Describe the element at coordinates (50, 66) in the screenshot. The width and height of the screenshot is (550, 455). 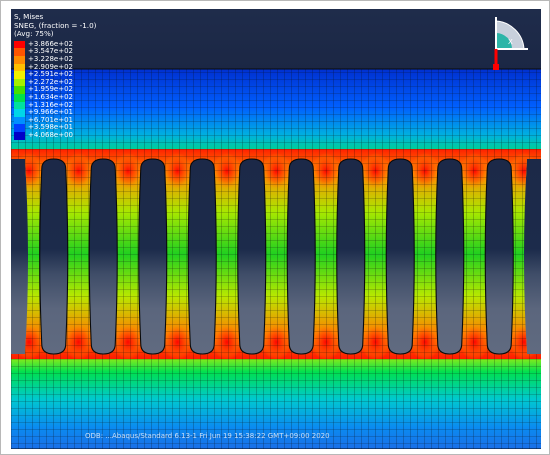
I see `legend-value: +2.909e+02` at that location.